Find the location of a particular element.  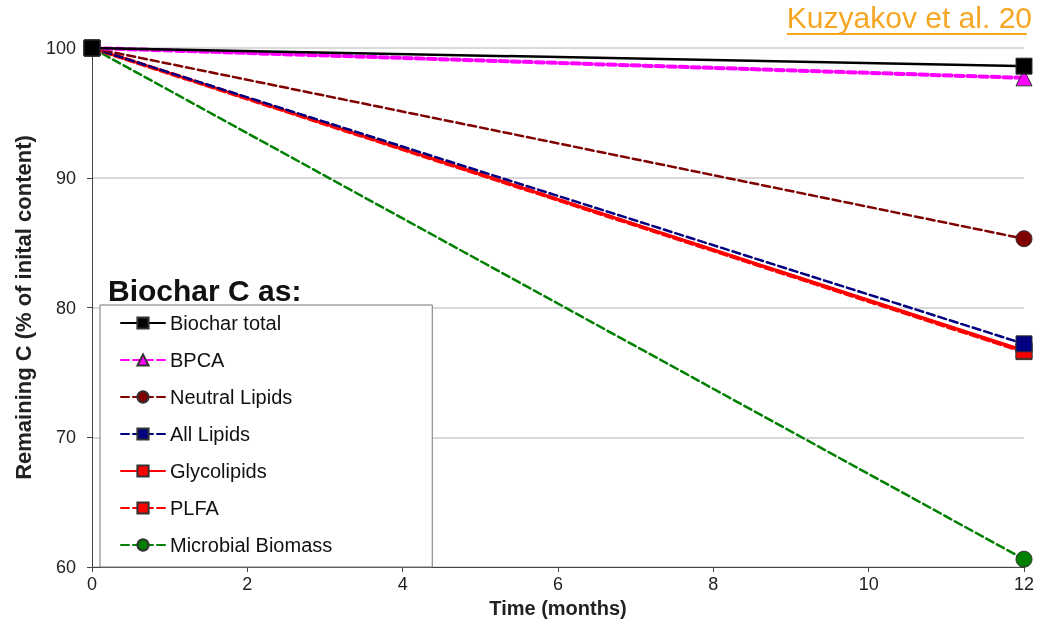

y-tick-label: 90 is located at coordinates (65, 177).